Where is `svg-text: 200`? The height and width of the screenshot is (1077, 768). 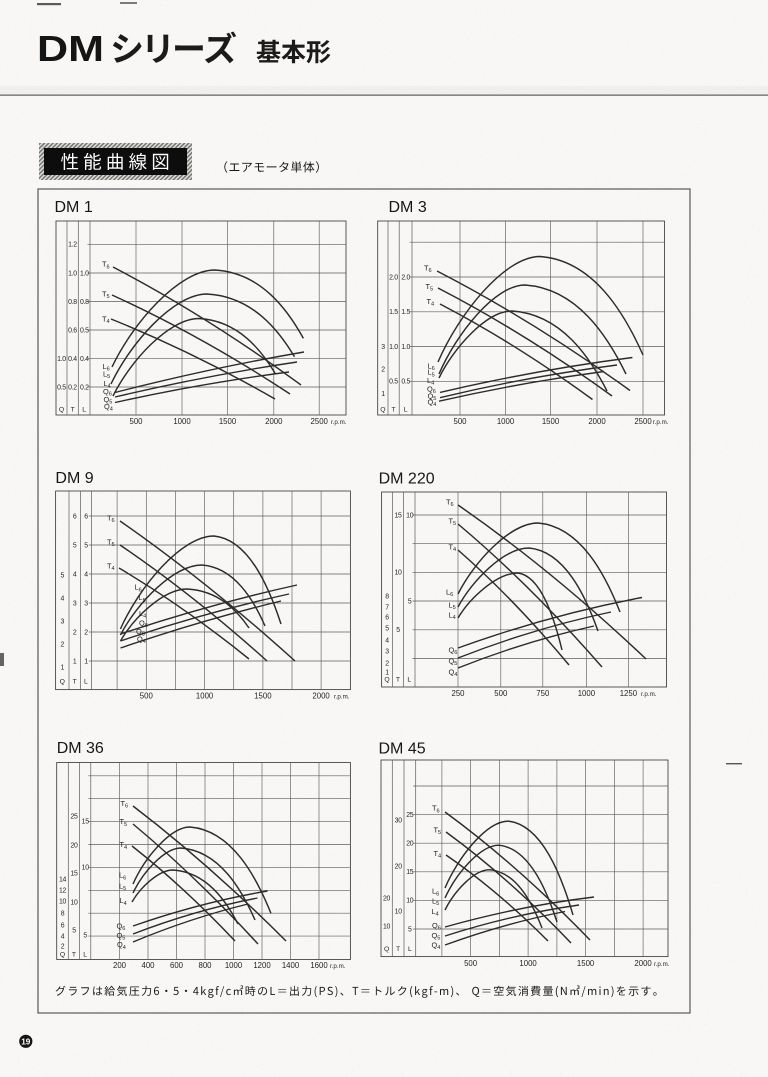 svg-text: 200 is located at coordinates (120, 965).